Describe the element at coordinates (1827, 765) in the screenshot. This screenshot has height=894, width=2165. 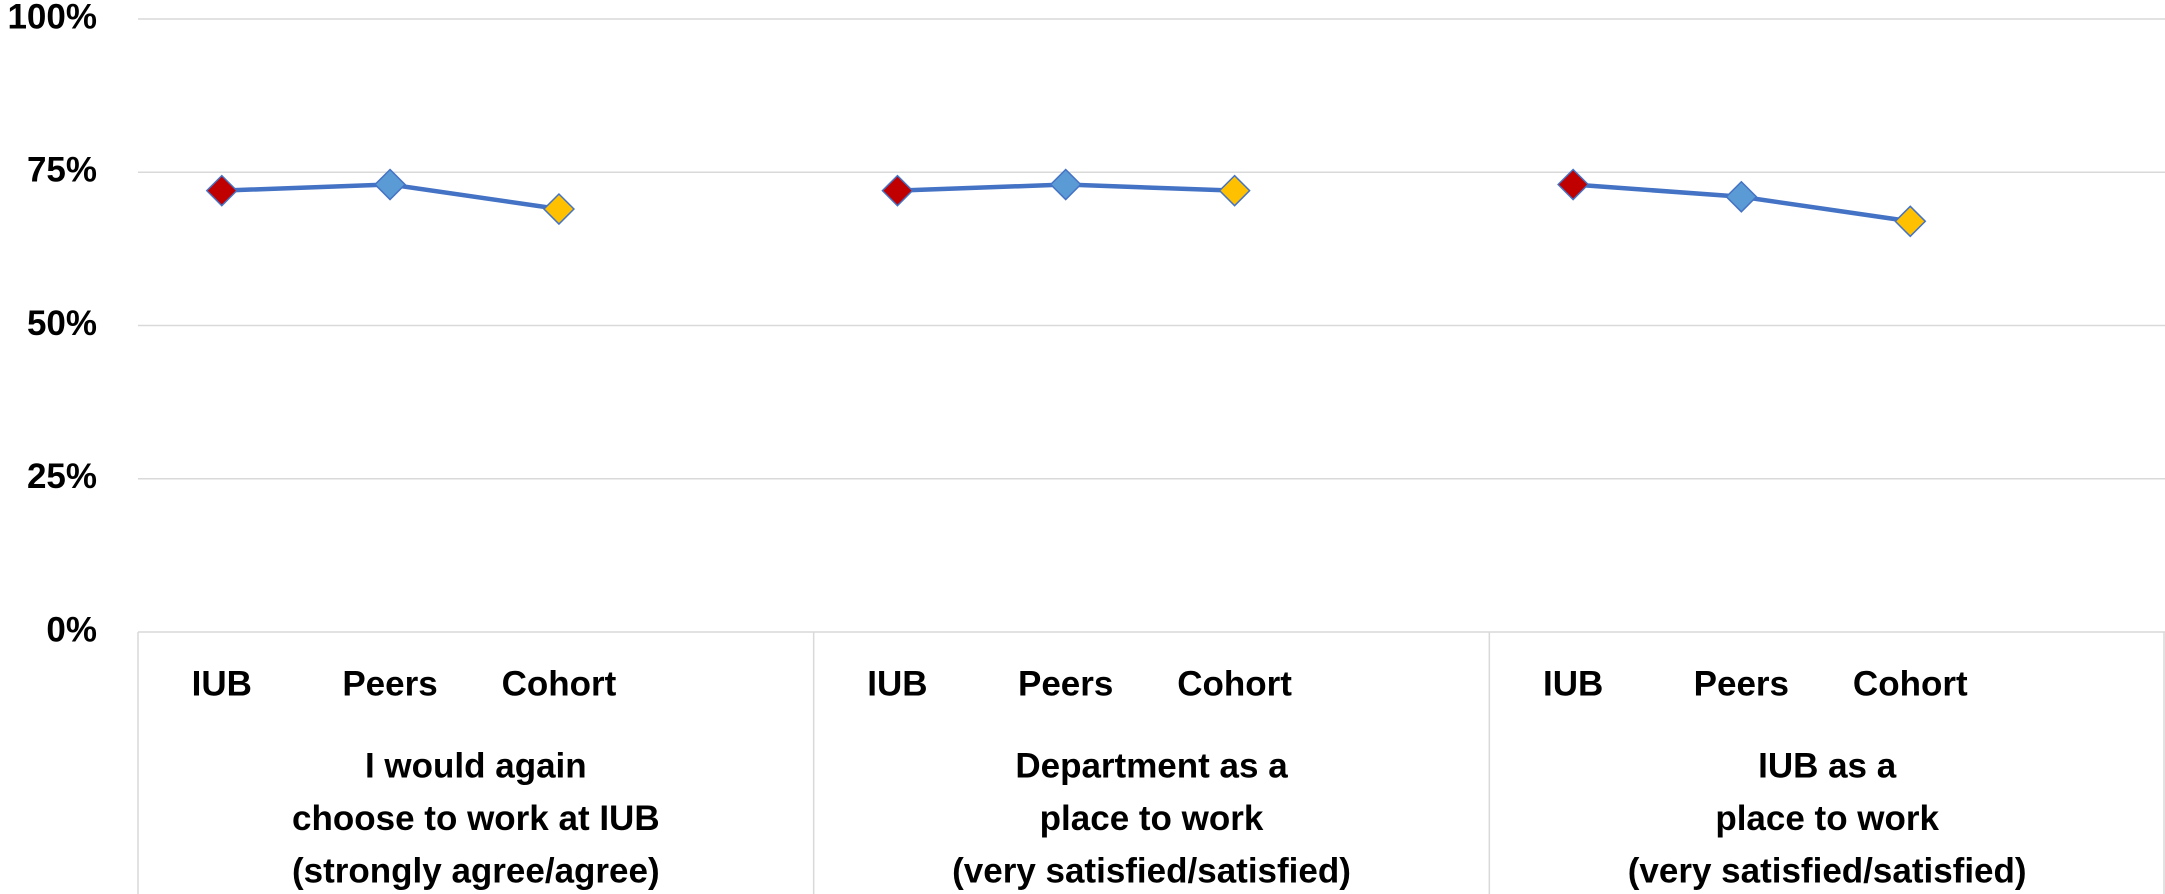
I see `group-label: IUB as a` at that location.